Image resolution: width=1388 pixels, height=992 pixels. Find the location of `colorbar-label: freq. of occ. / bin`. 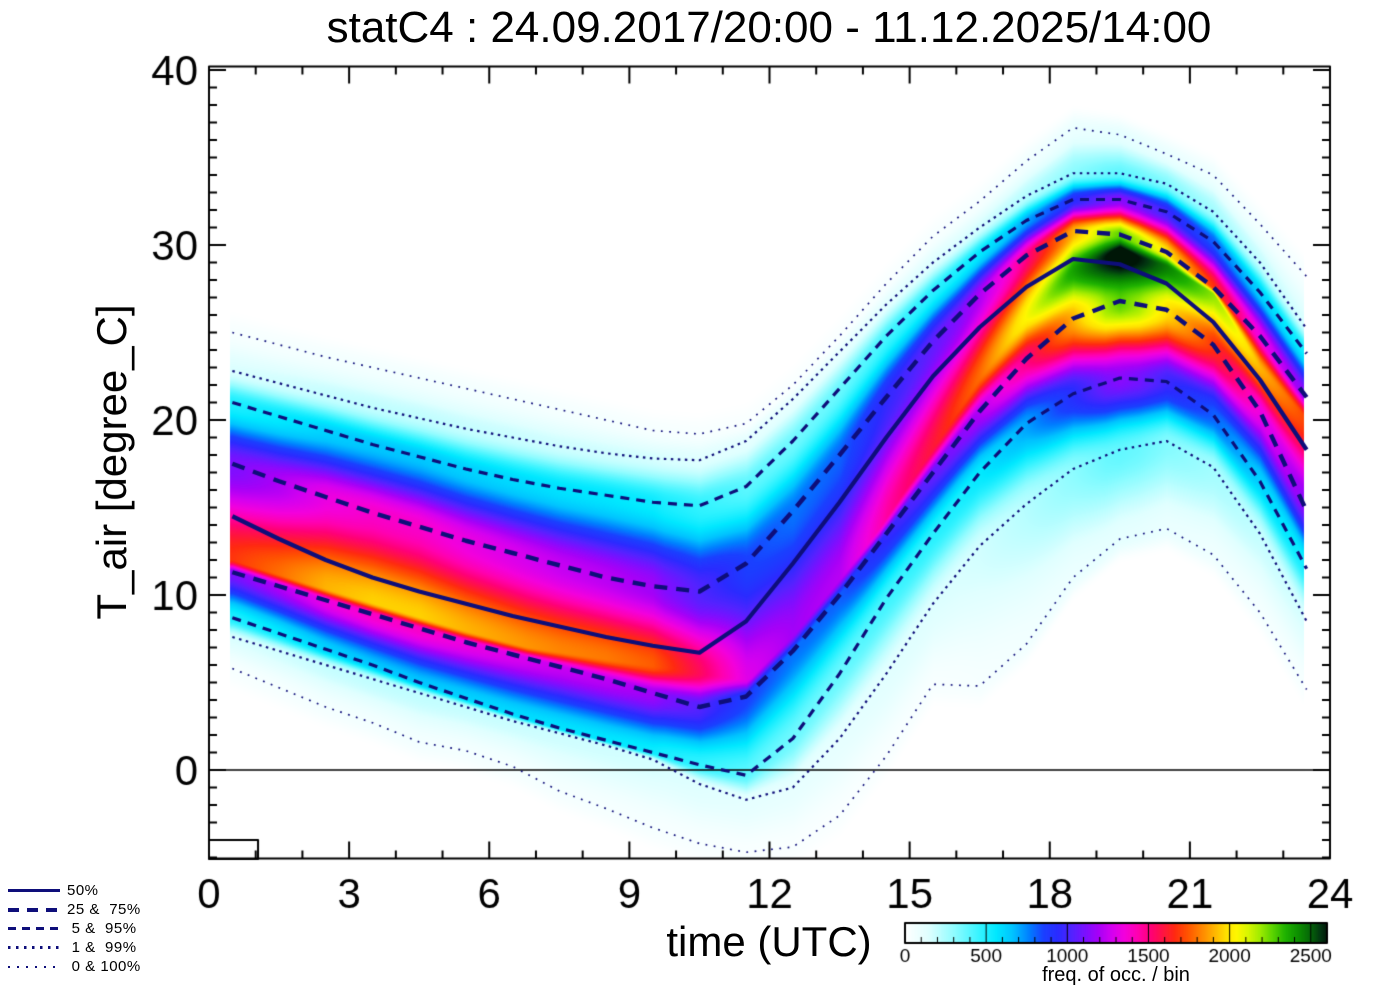

colorbar-label: freq. of occ. / bin is located at coordinates (1116, 975).